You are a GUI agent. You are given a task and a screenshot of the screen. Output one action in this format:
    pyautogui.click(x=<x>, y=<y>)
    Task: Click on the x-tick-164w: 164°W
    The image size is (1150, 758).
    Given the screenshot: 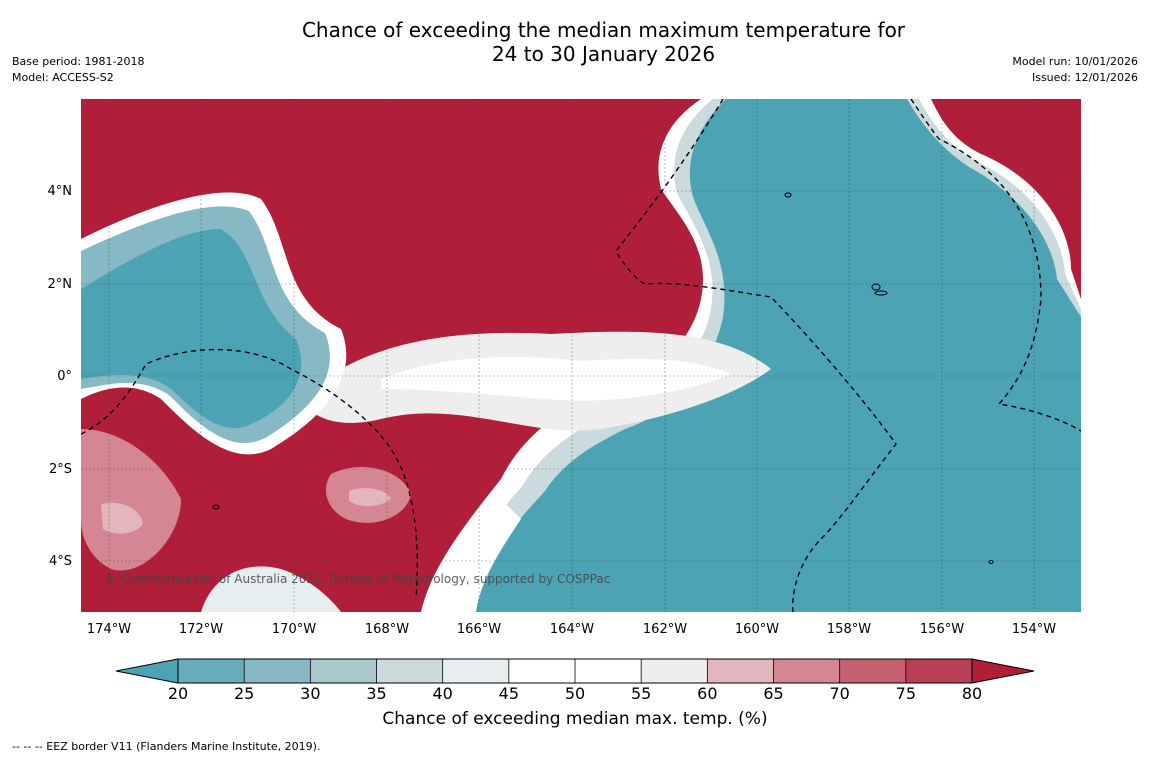 What is the action you would take?
    pyautogui.click(x=572, y=629)
    